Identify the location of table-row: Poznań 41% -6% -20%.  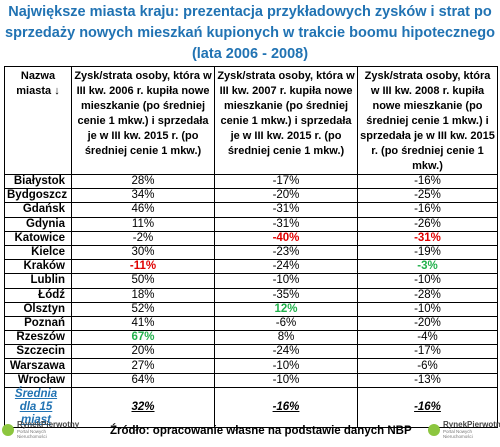
(251, 323).